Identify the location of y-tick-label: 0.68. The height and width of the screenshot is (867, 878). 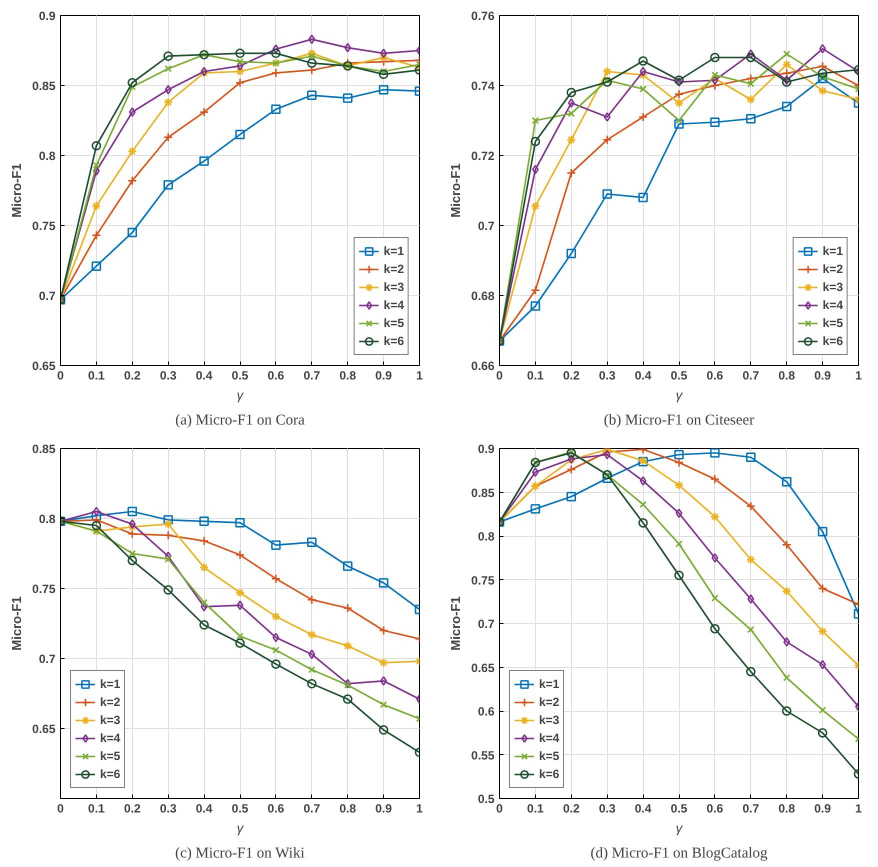
(483, 296).